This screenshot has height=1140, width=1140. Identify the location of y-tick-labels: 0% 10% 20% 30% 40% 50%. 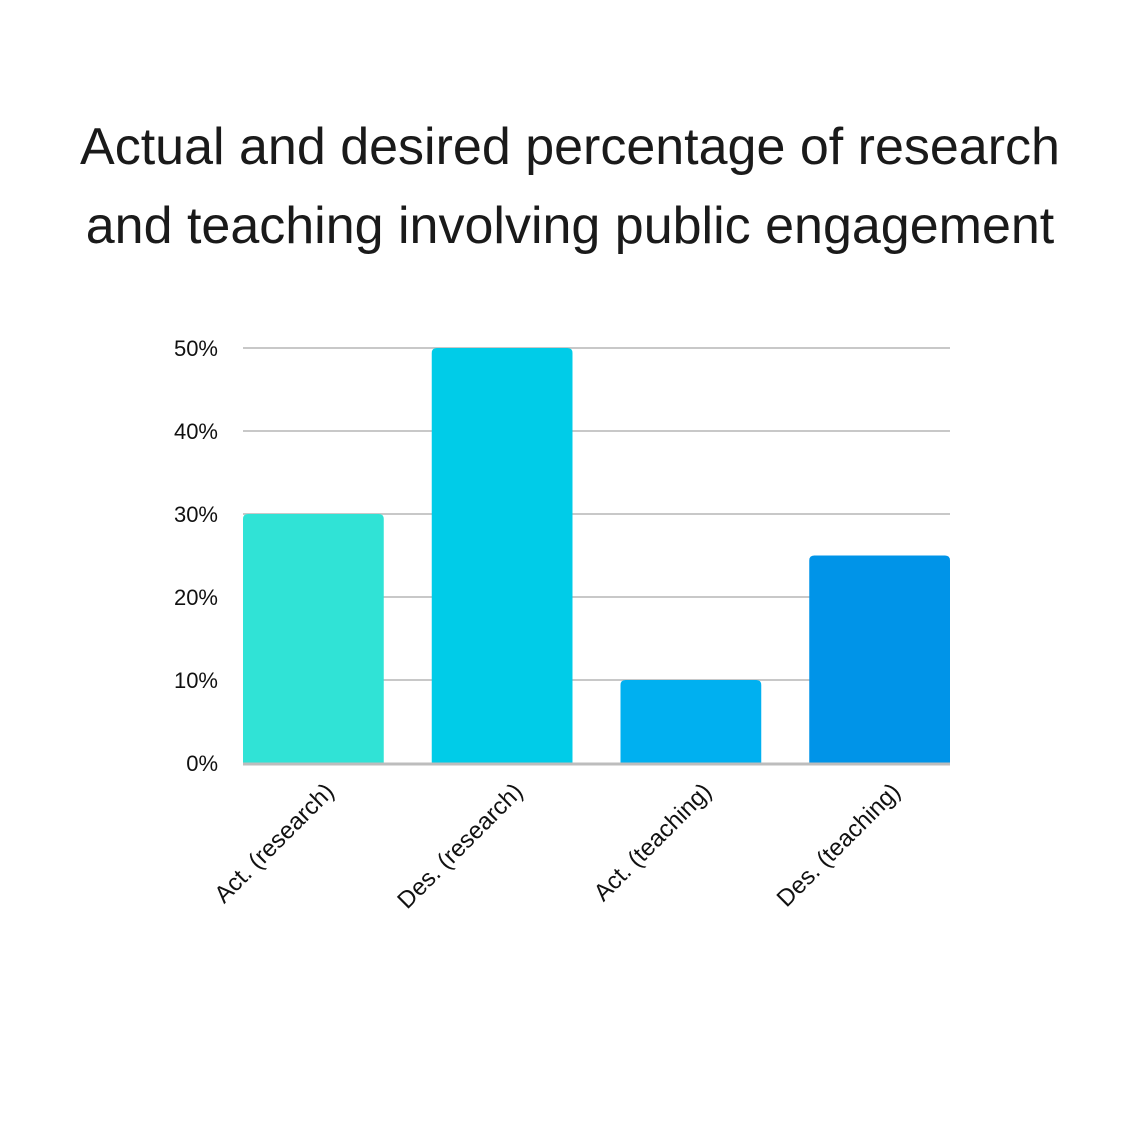
(196, 556).